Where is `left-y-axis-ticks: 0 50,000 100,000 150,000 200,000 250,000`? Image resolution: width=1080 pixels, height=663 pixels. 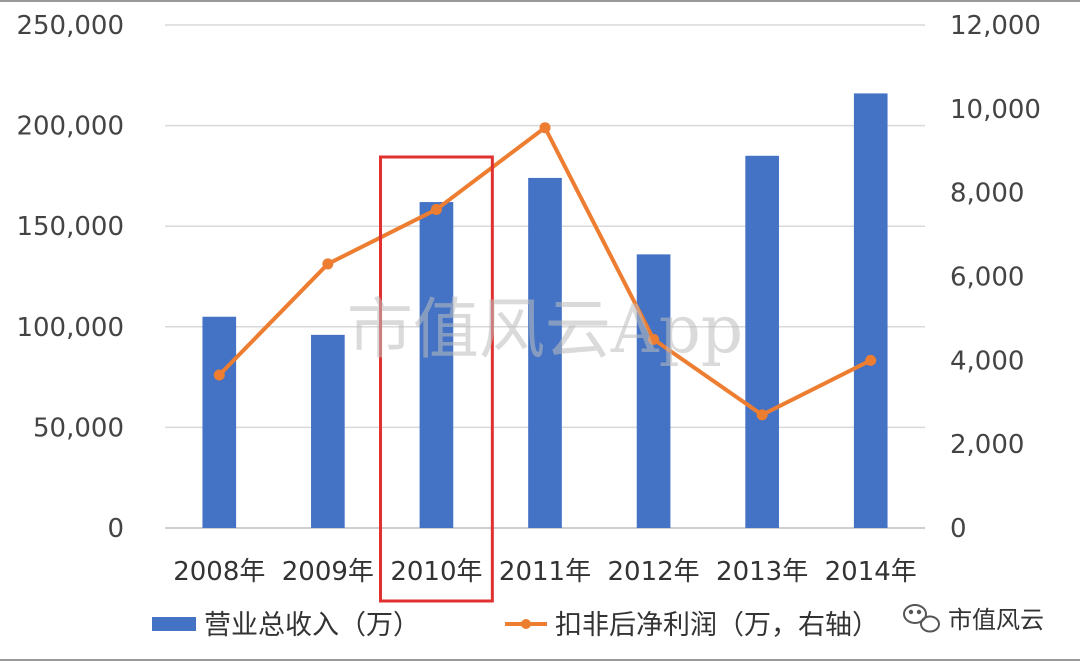 left-y-axis-ticks: 0 50,000 100,000 150,000 200,000 250,000 is located at coordinates (70, 277).